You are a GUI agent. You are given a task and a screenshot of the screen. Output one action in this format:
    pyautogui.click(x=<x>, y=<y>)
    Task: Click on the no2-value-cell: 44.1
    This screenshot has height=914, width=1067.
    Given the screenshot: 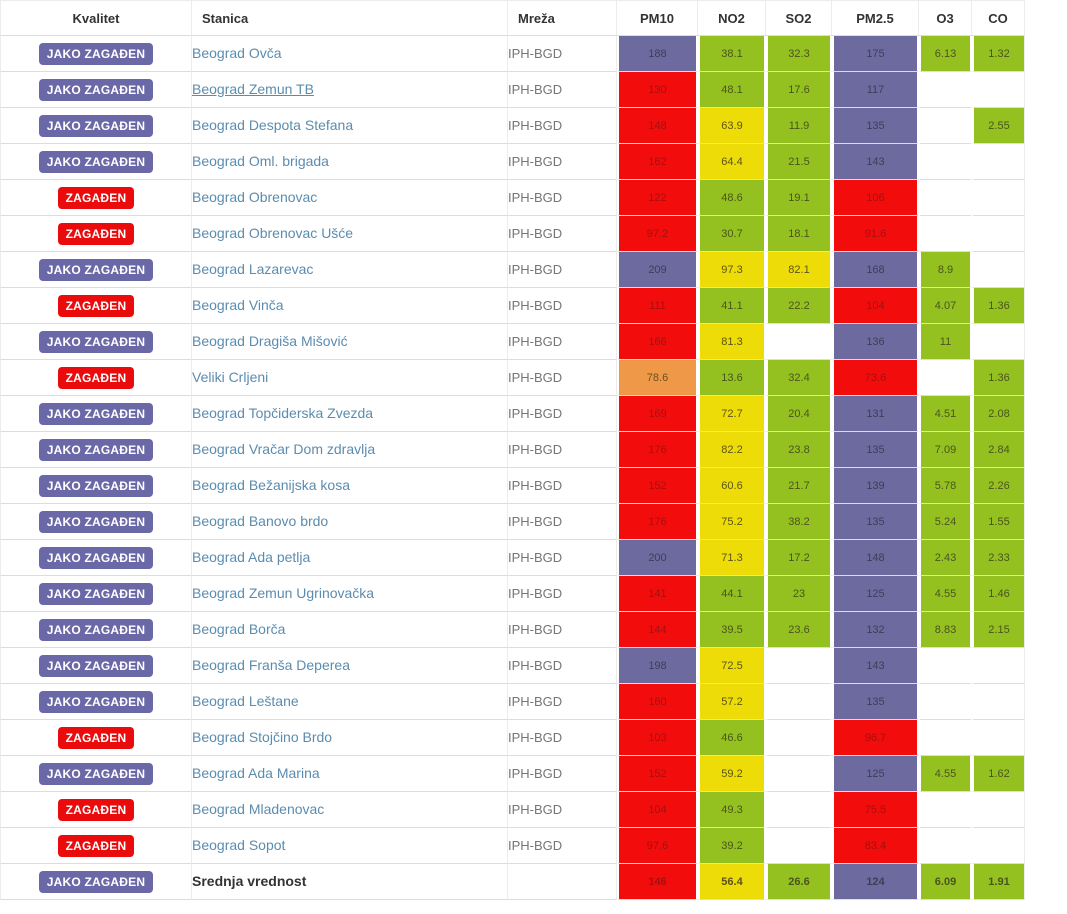 What is the action you would take?
    pyautogui.click(x=732, y=594)
    